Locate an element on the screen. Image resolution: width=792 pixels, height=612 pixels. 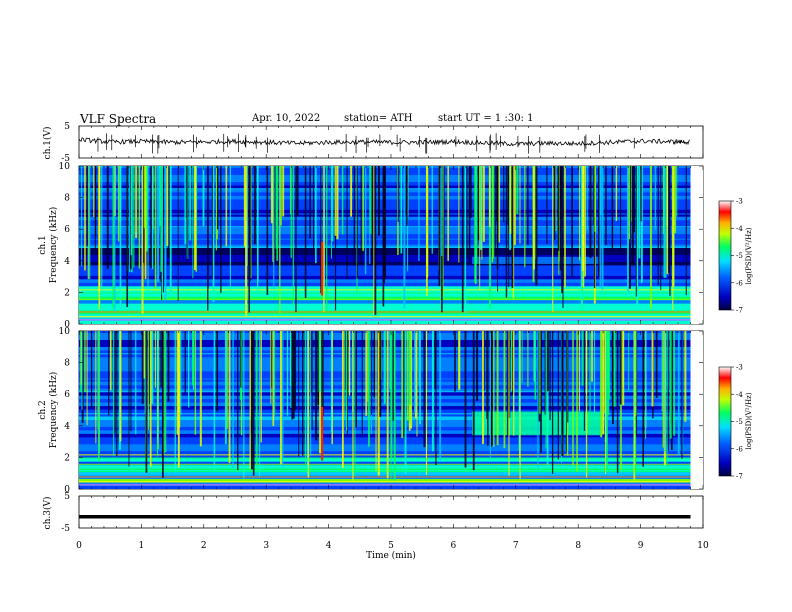
y-tick-label: 6 is located at coordinates (67, 395).